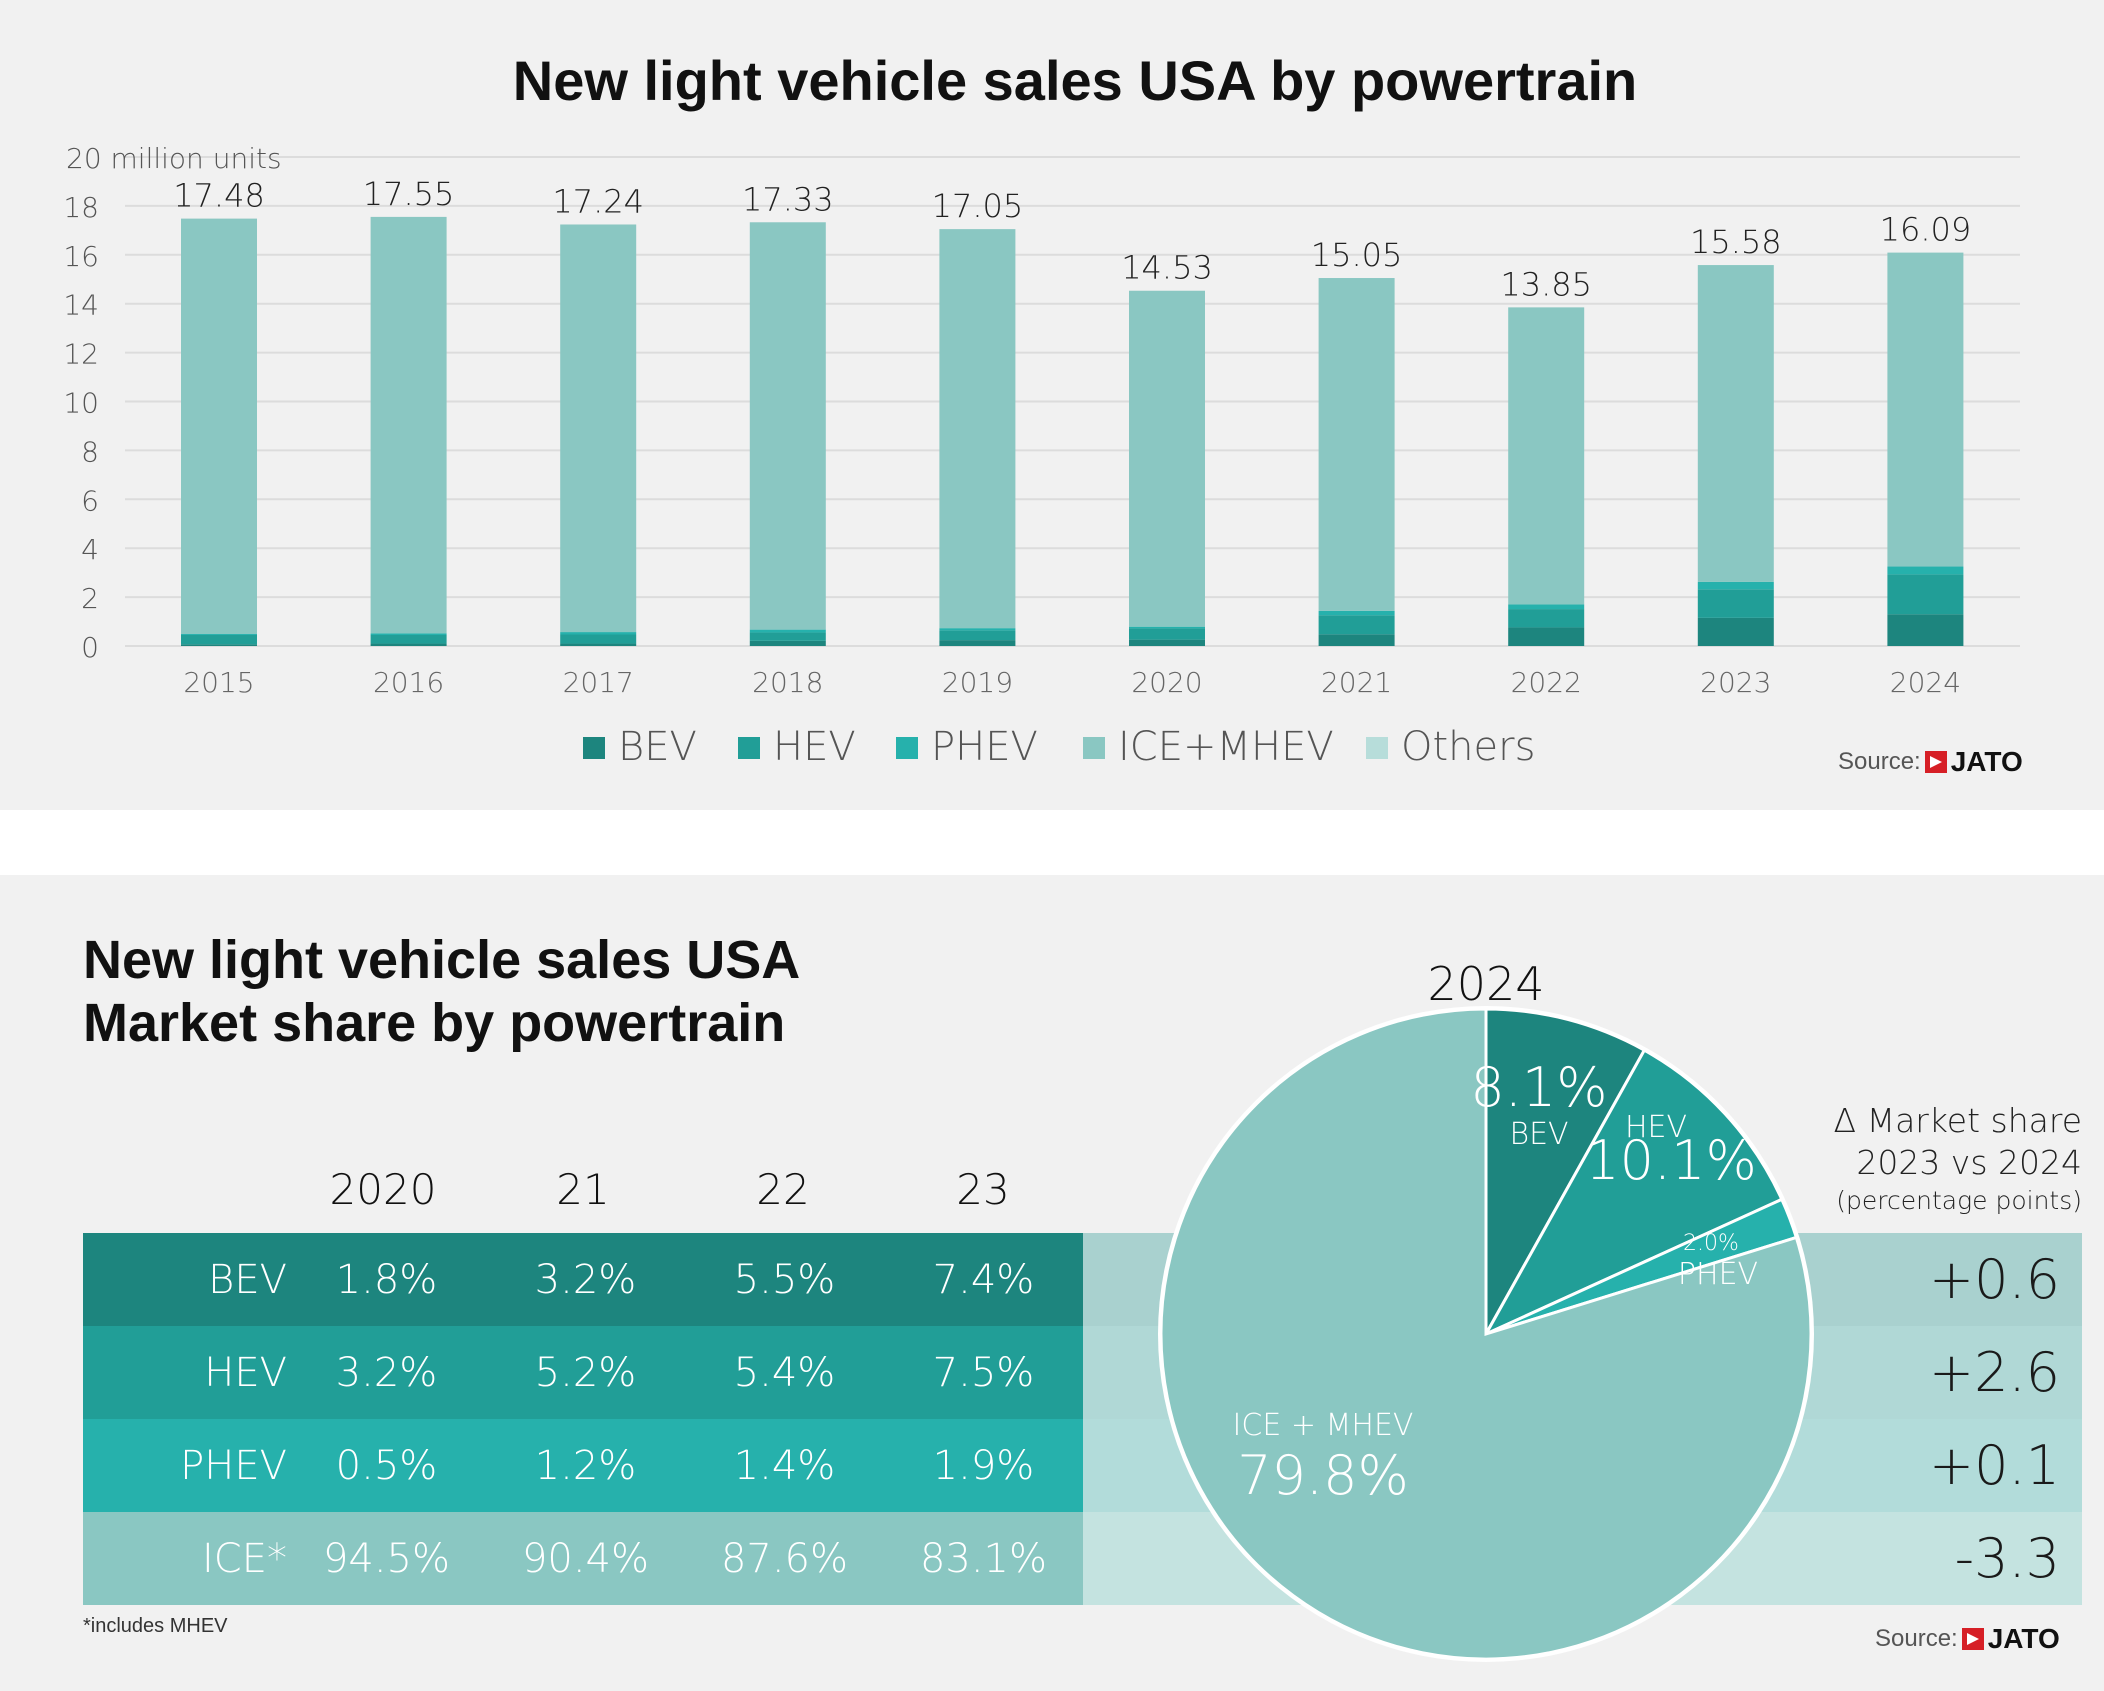 The width and height of the screenshot is (2104, 1691). I want to click on source-credit: Source: JATO, so click(1930, 762).